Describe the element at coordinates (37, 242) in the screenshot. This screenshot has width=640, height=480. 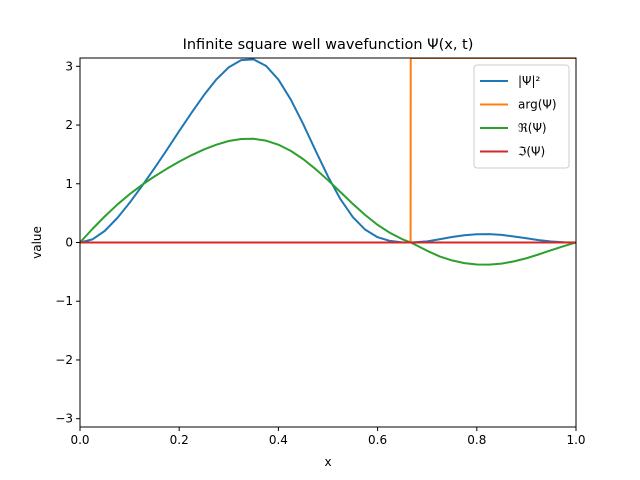
I see `y-axis-label: value` at that location.